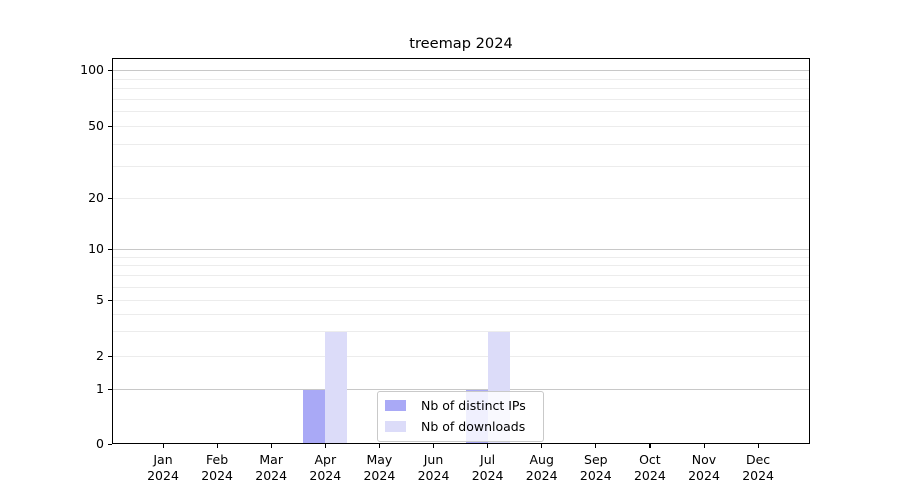 This screenshot has width=900, height=500. I want to click on x-tick-month: Aug, so click(541, 459).